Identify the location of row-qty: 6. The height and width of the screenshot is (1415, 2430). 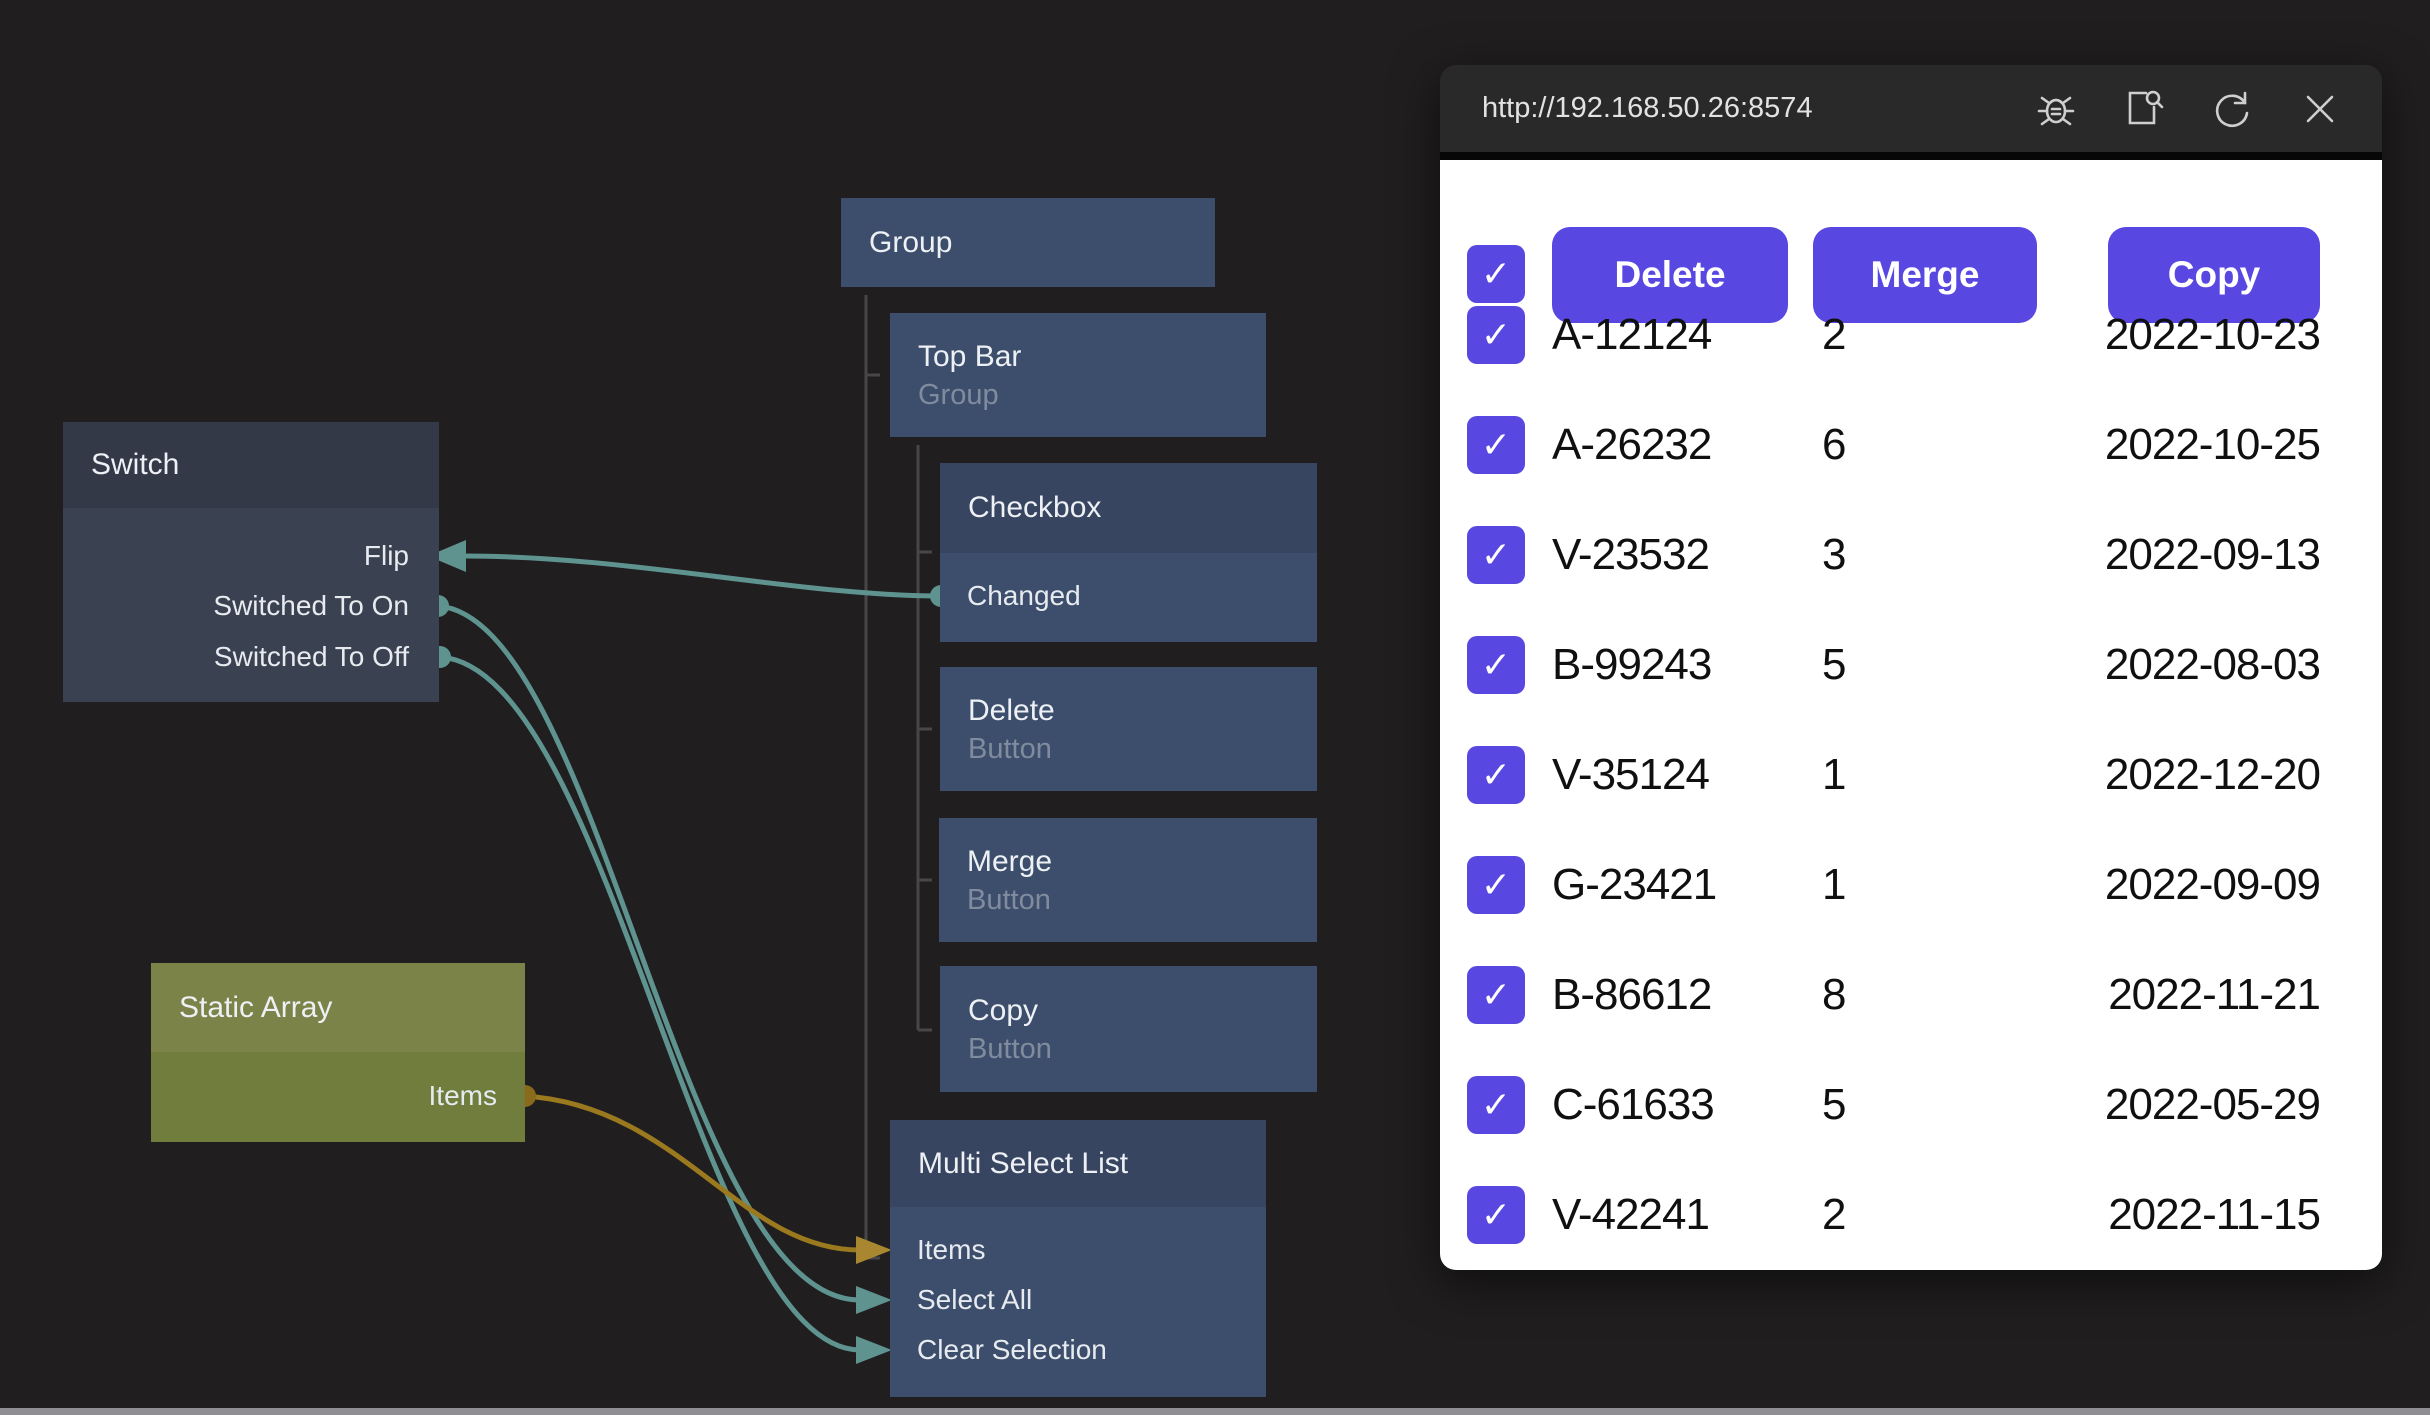
(1834, 444).